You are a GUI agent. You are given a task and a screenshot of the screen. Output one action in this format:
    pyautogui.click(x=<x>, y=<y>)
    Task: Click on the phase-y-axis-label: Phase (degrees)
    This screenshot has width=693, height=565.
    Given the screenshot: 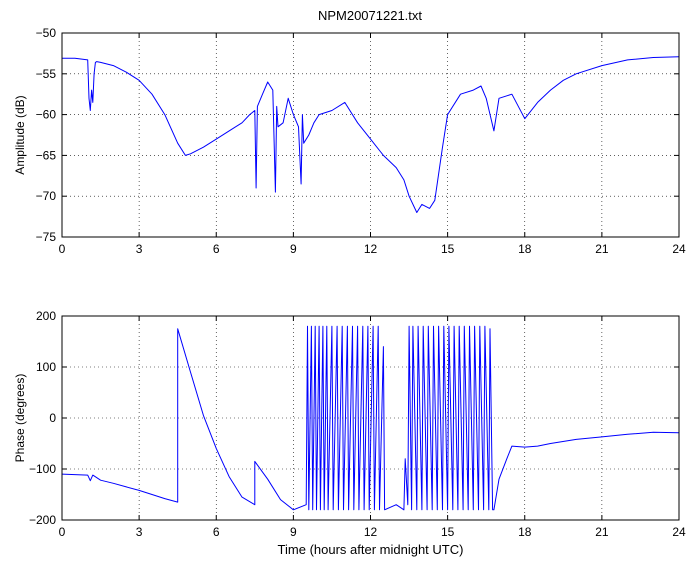 What is the action you would take?
    pyautogui.click(x=20, y=418)
    